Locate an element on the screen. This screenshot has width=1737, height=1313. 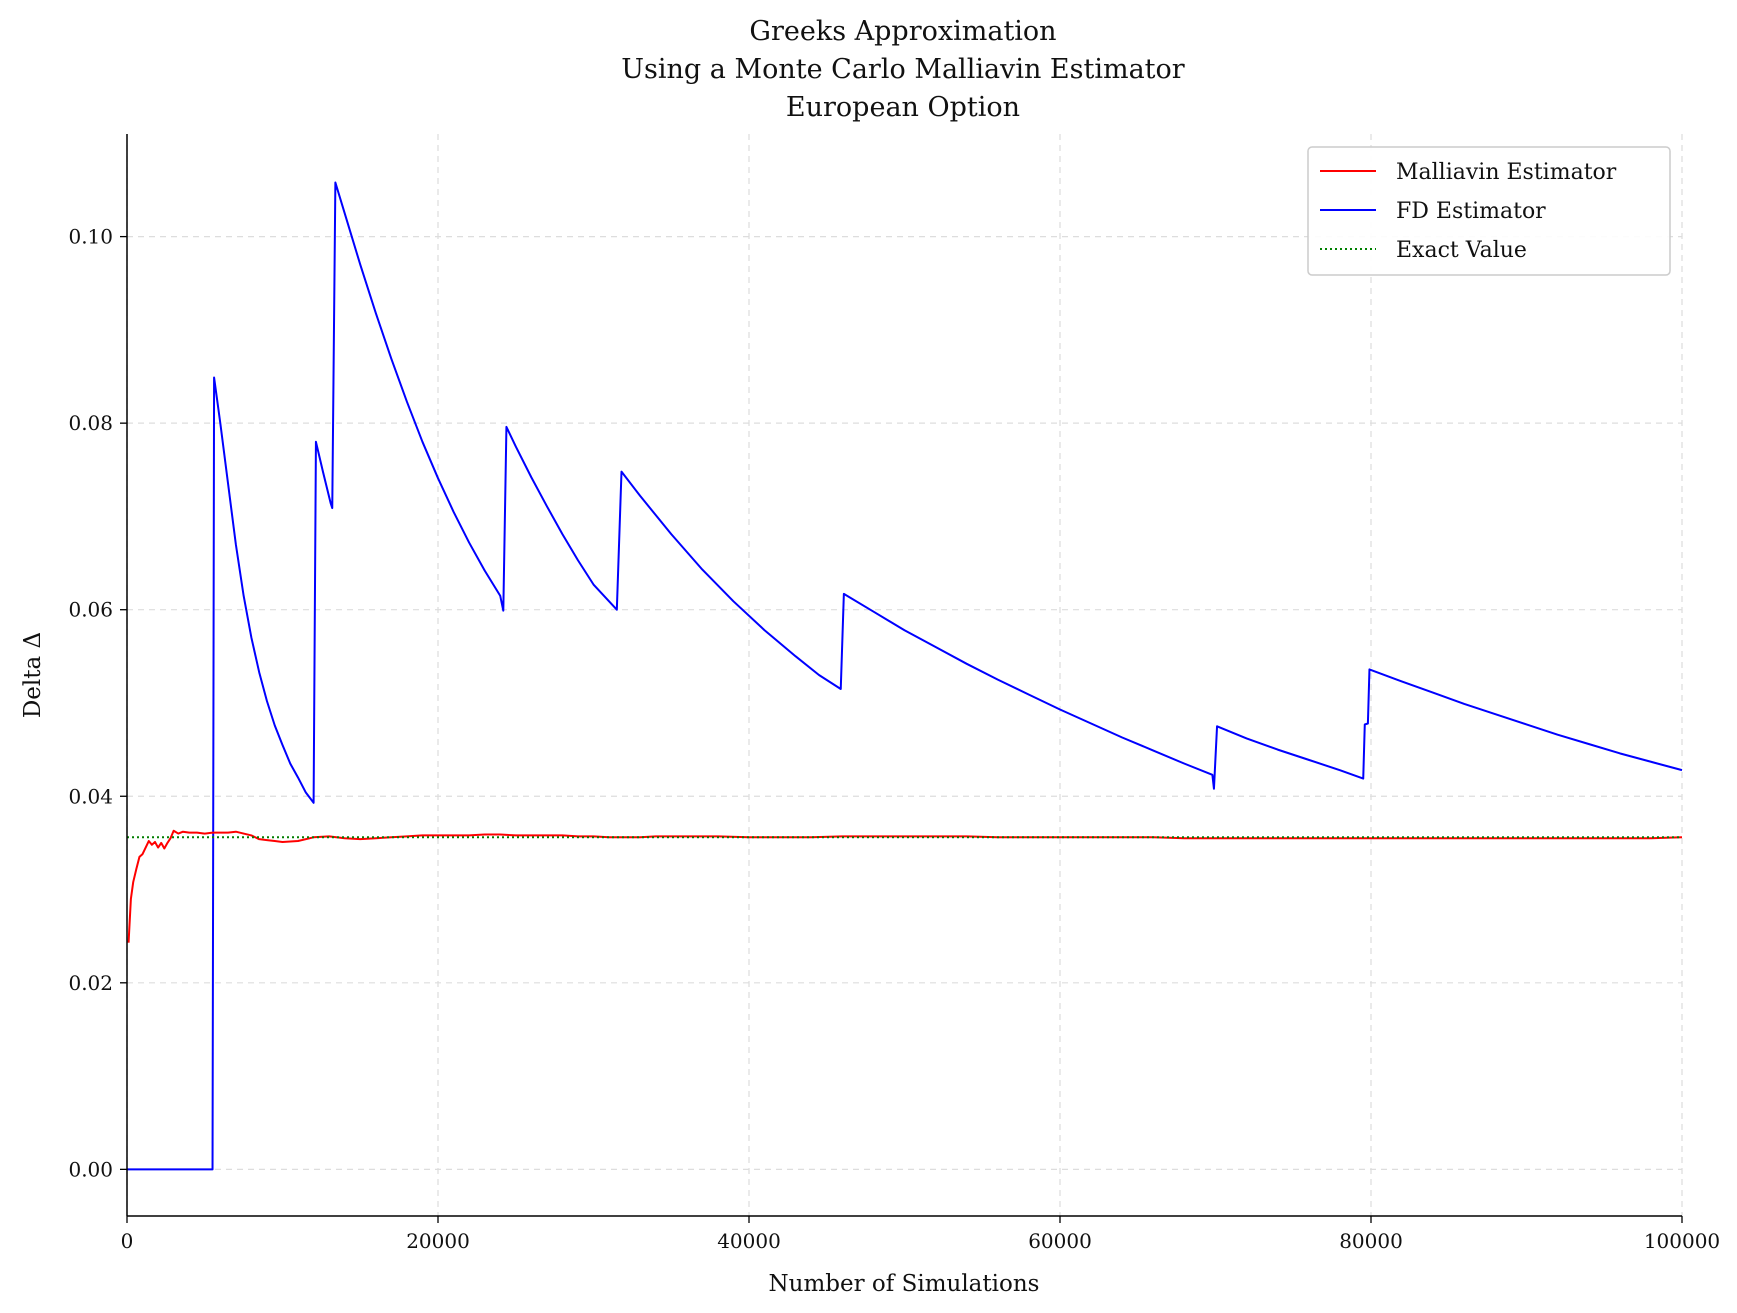
x-tick-label: 80000 is located at coordinates (1371, 1241).